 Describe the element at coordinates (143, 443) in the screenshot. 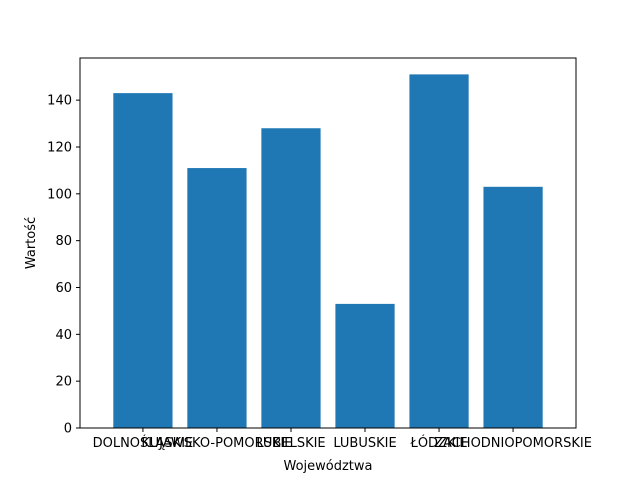

I see `x-tick-label: DOLNOŚLĄSKIE` at that location.